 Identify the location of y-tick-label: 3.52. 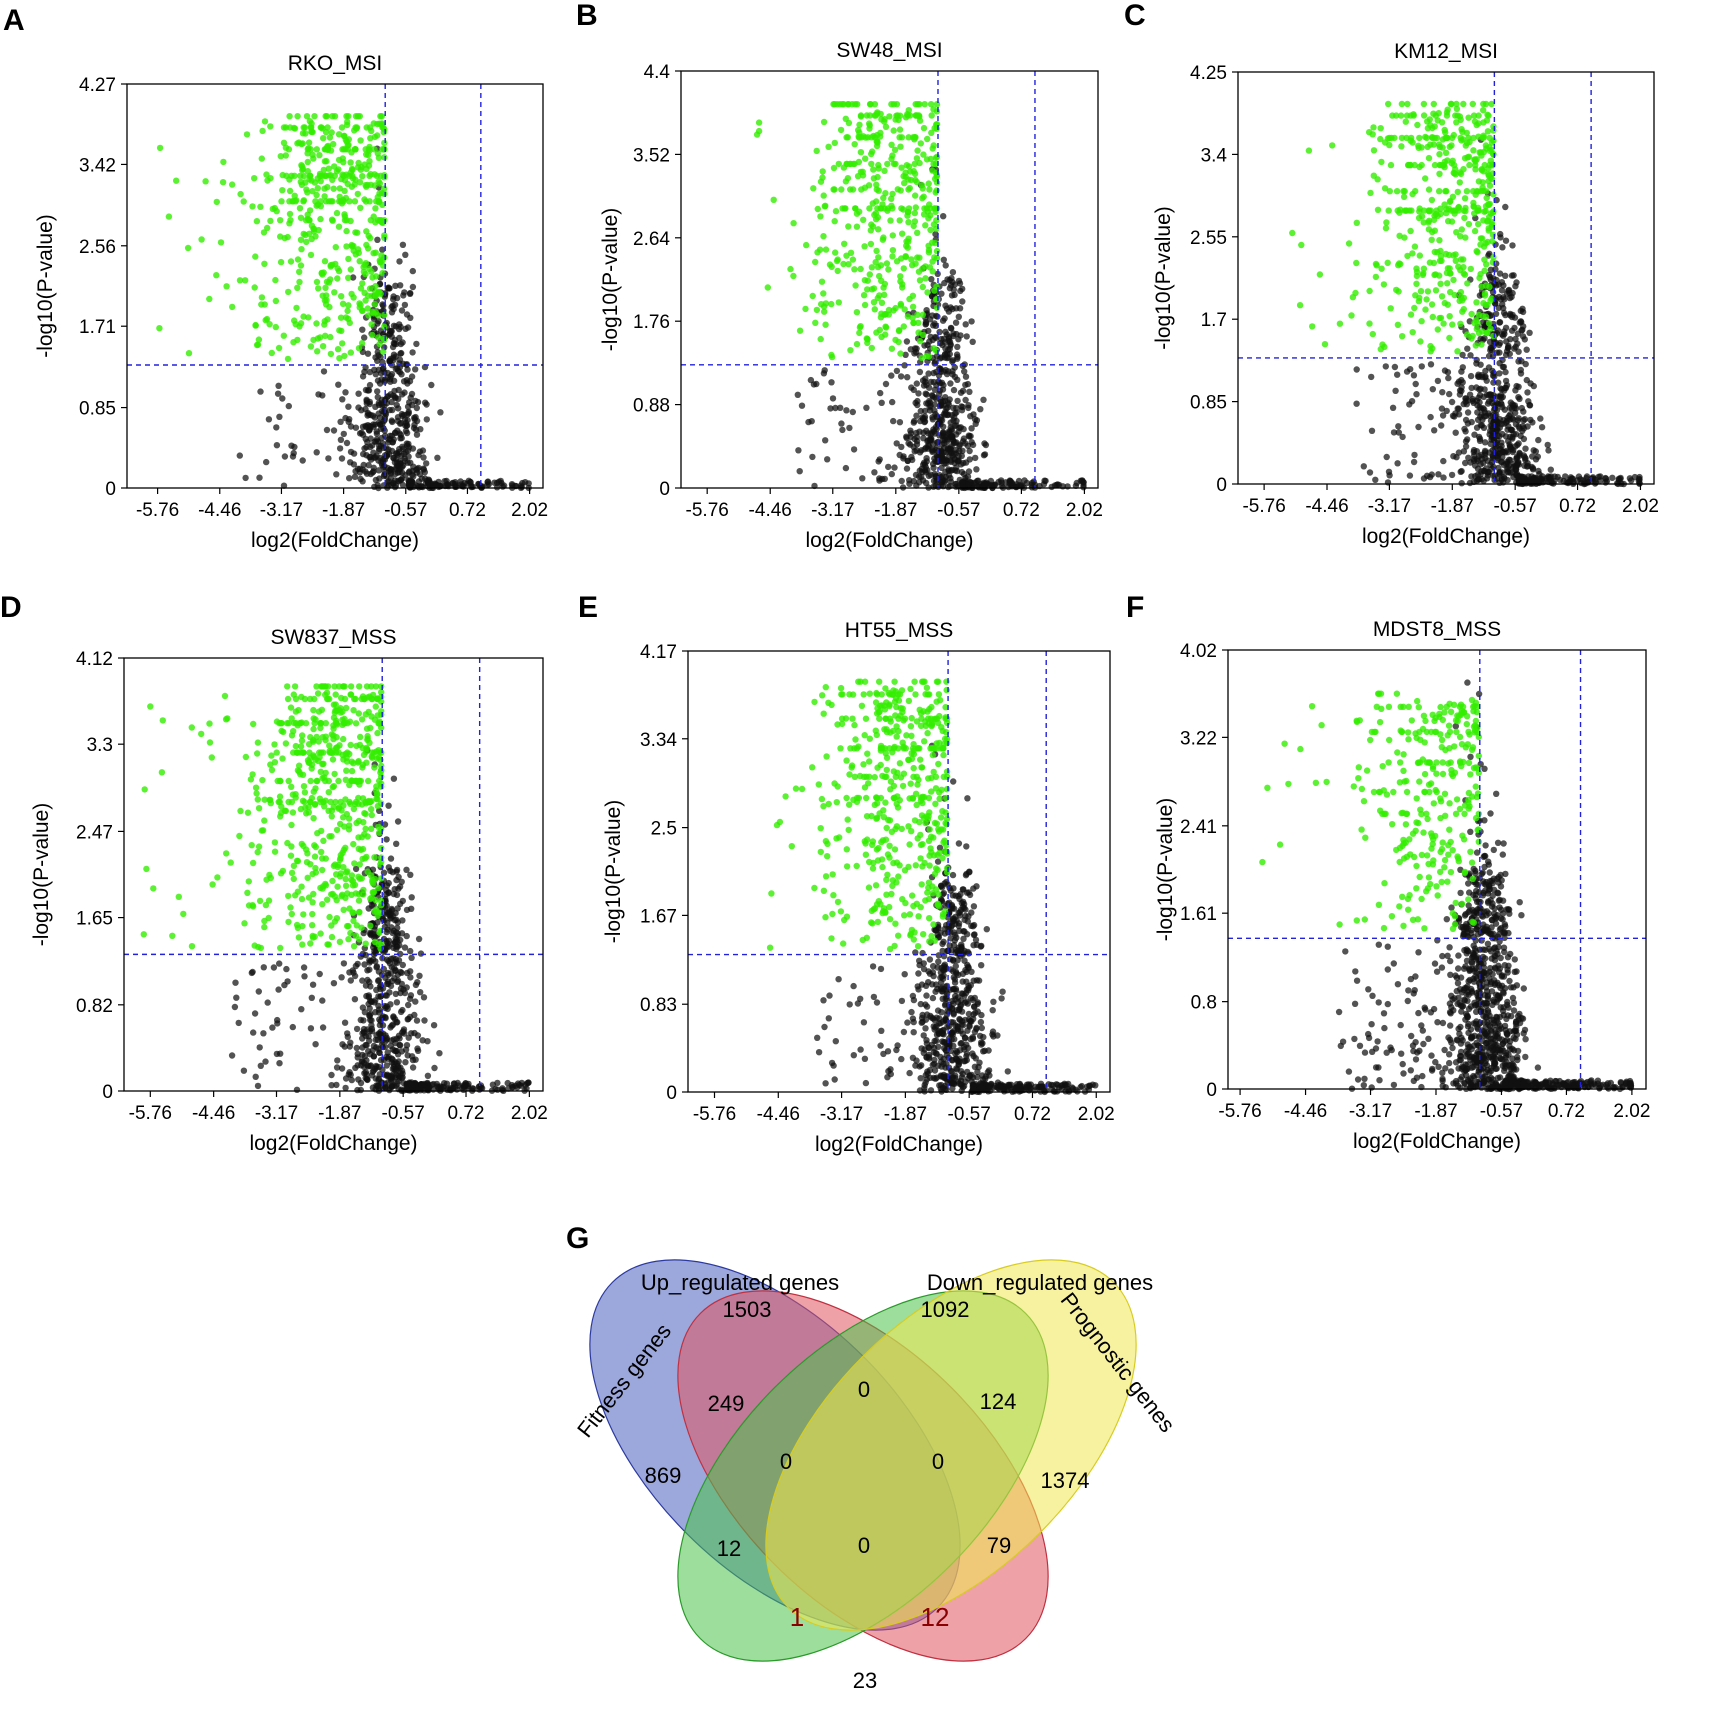
(651, 155).